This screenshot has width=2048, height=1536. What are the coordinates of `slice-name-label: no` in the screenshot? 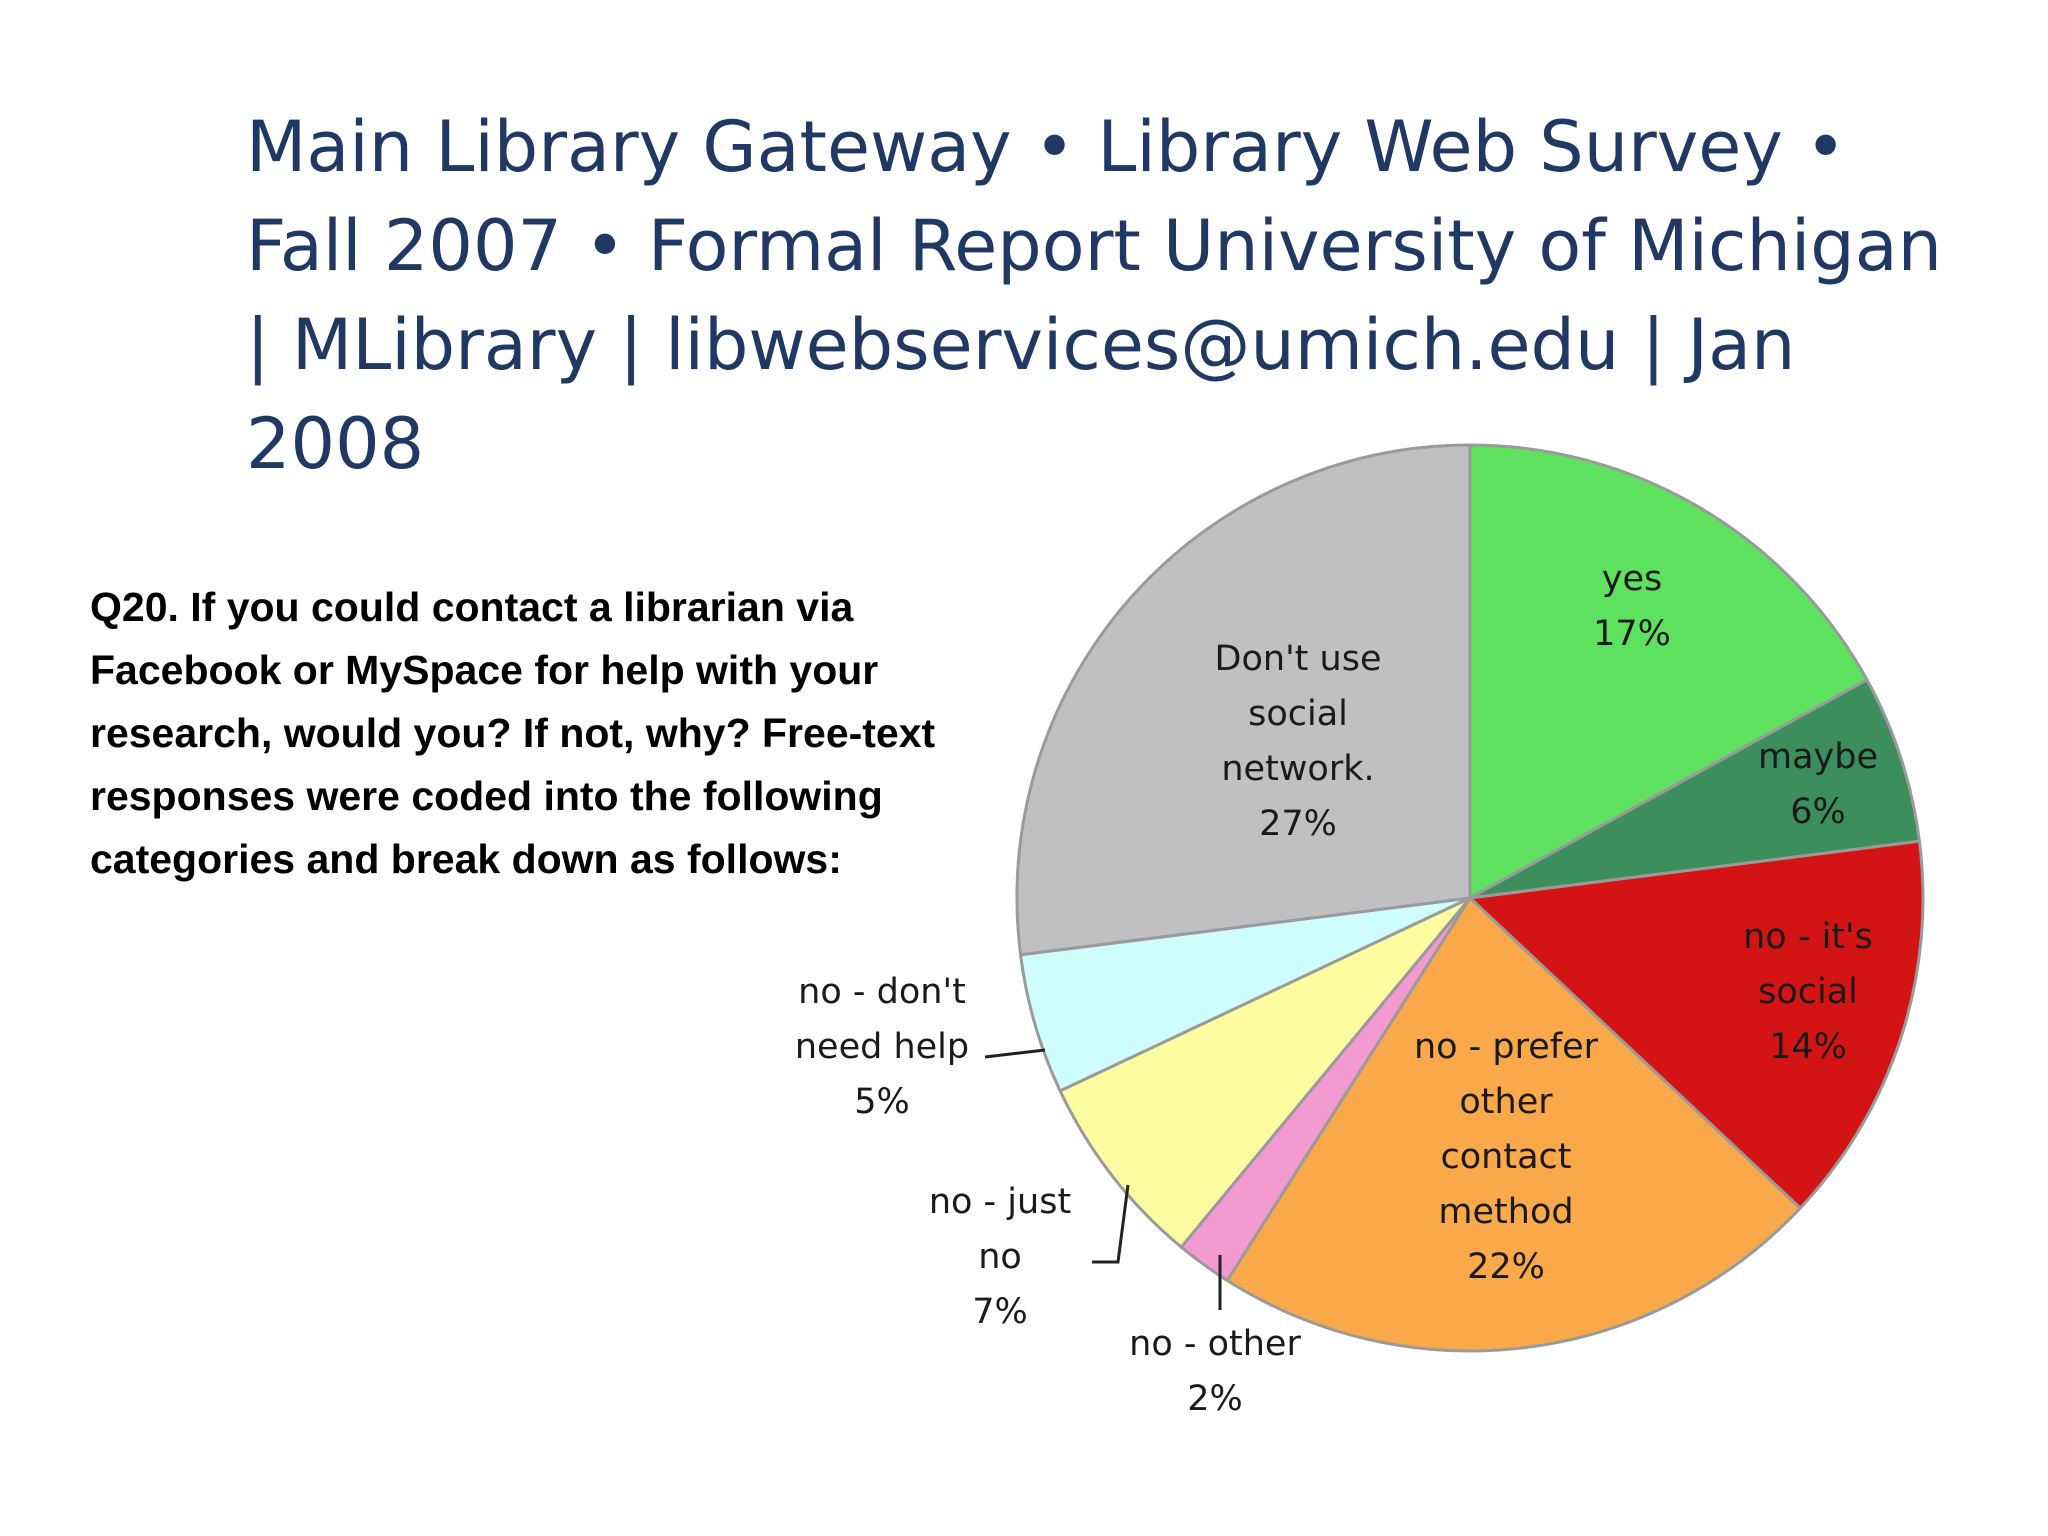 It's located at (1000, 1257).